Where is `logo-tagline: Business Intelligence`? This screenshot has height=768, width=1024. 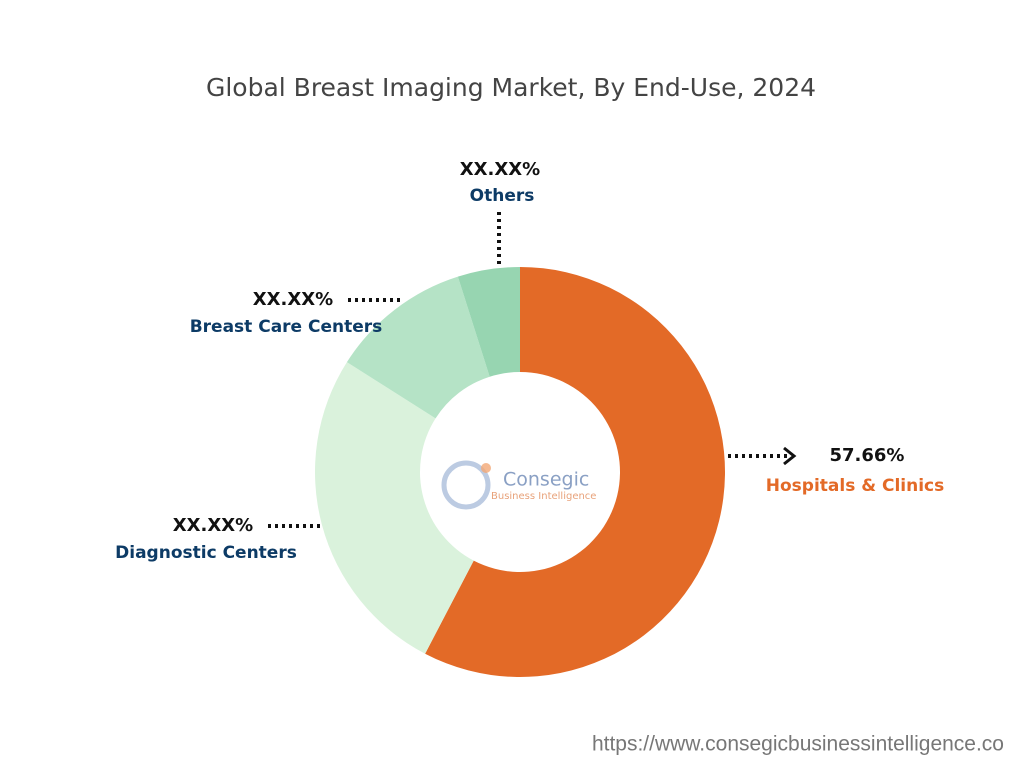 logo-tagline: Business Intelligence is located at coordinates (543, 496).